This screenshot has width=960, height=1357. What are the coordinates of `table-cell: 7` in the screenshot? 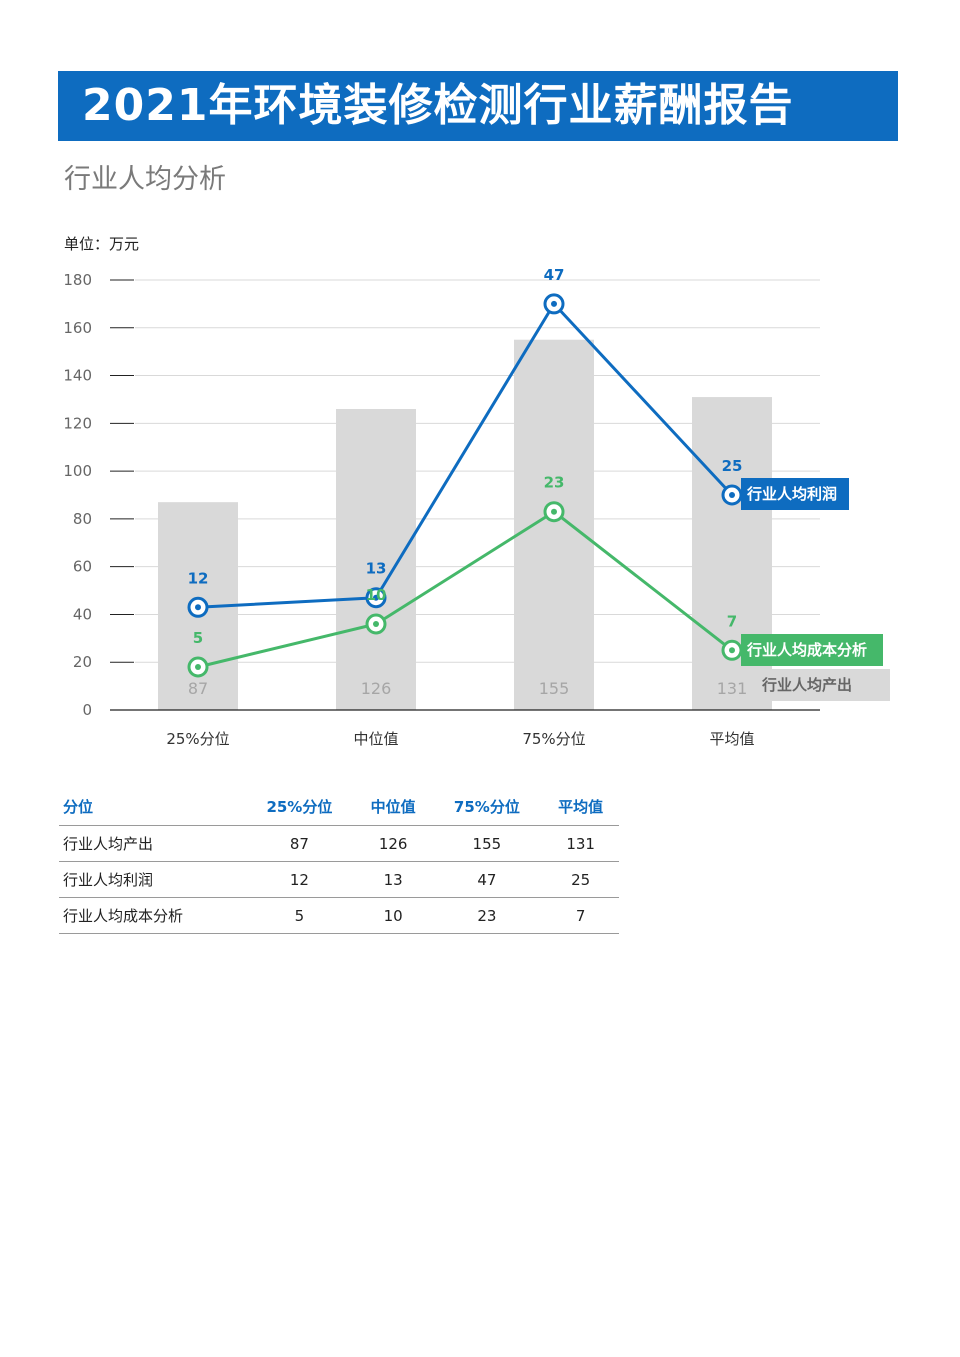 It's located at (580, 915).